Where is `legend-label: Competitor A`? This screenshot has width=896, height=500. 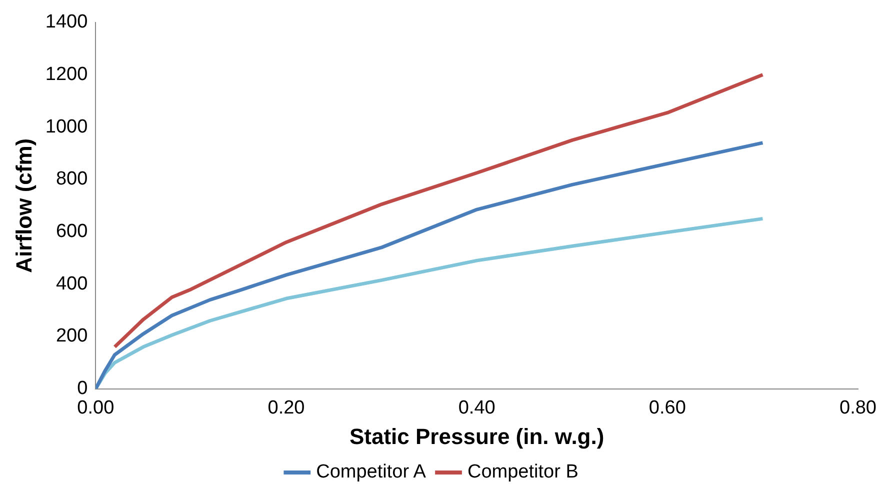 legend-label: Competitor A is located at coordinates (371, 472).